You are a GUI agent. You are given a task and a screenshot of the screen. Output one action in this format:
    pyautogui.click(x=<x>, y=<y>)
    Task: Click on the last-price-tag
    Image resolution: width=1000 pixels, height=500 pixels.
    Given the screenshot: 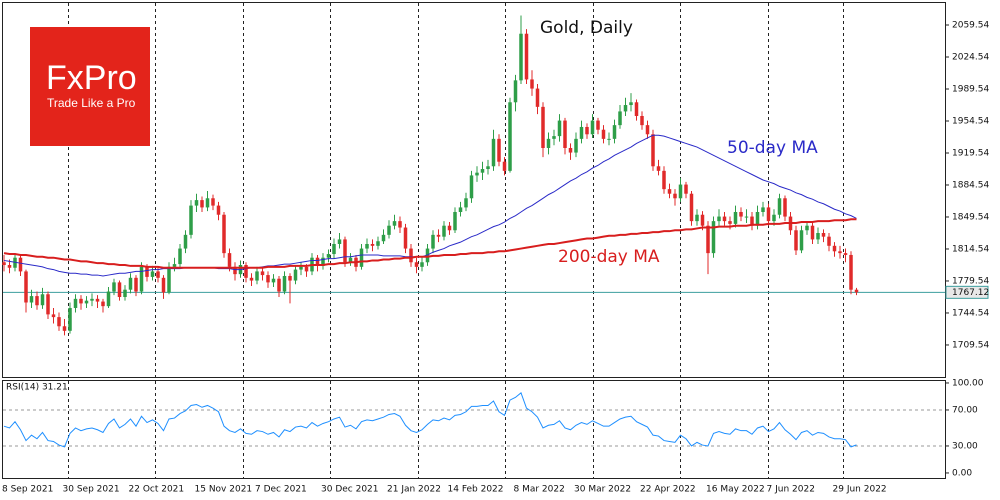 What is the action you would take?
    pyautogui.click(x=967, y=292)
    